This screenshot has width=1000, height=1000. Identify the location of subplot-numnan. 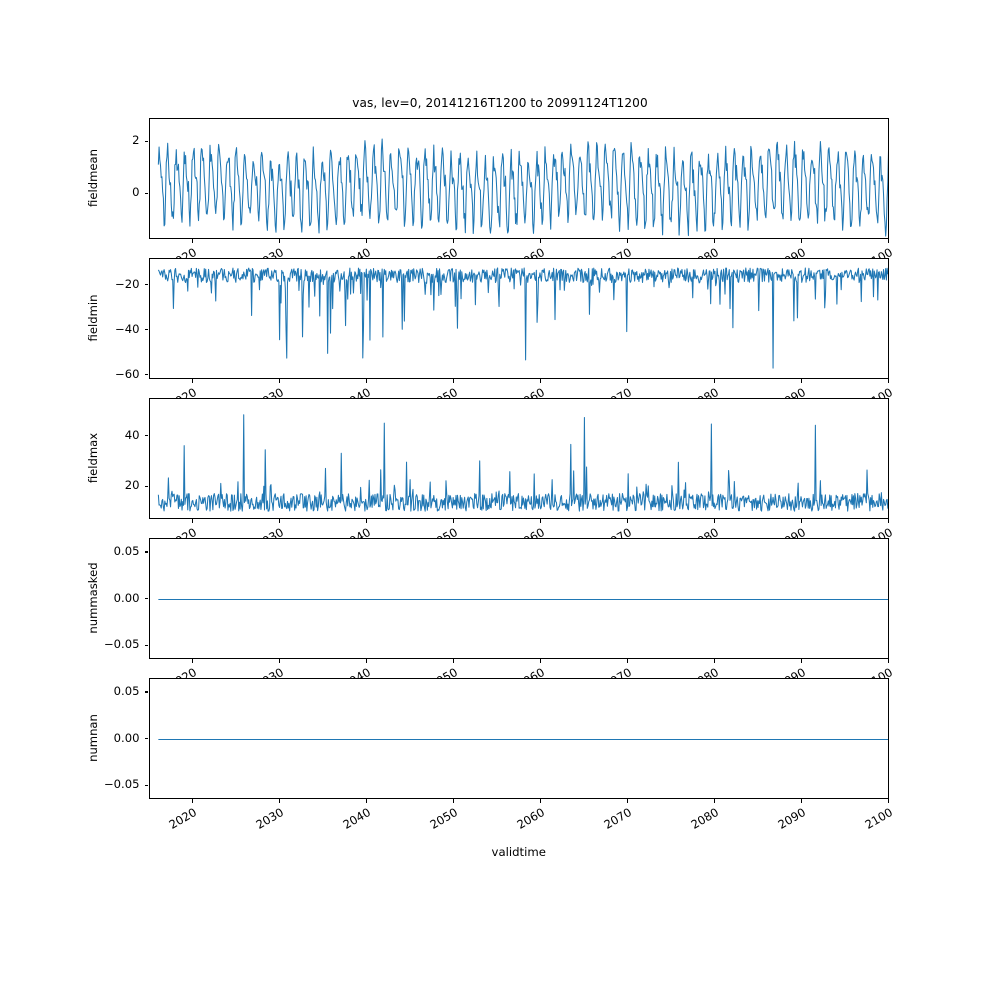
(518, 738).